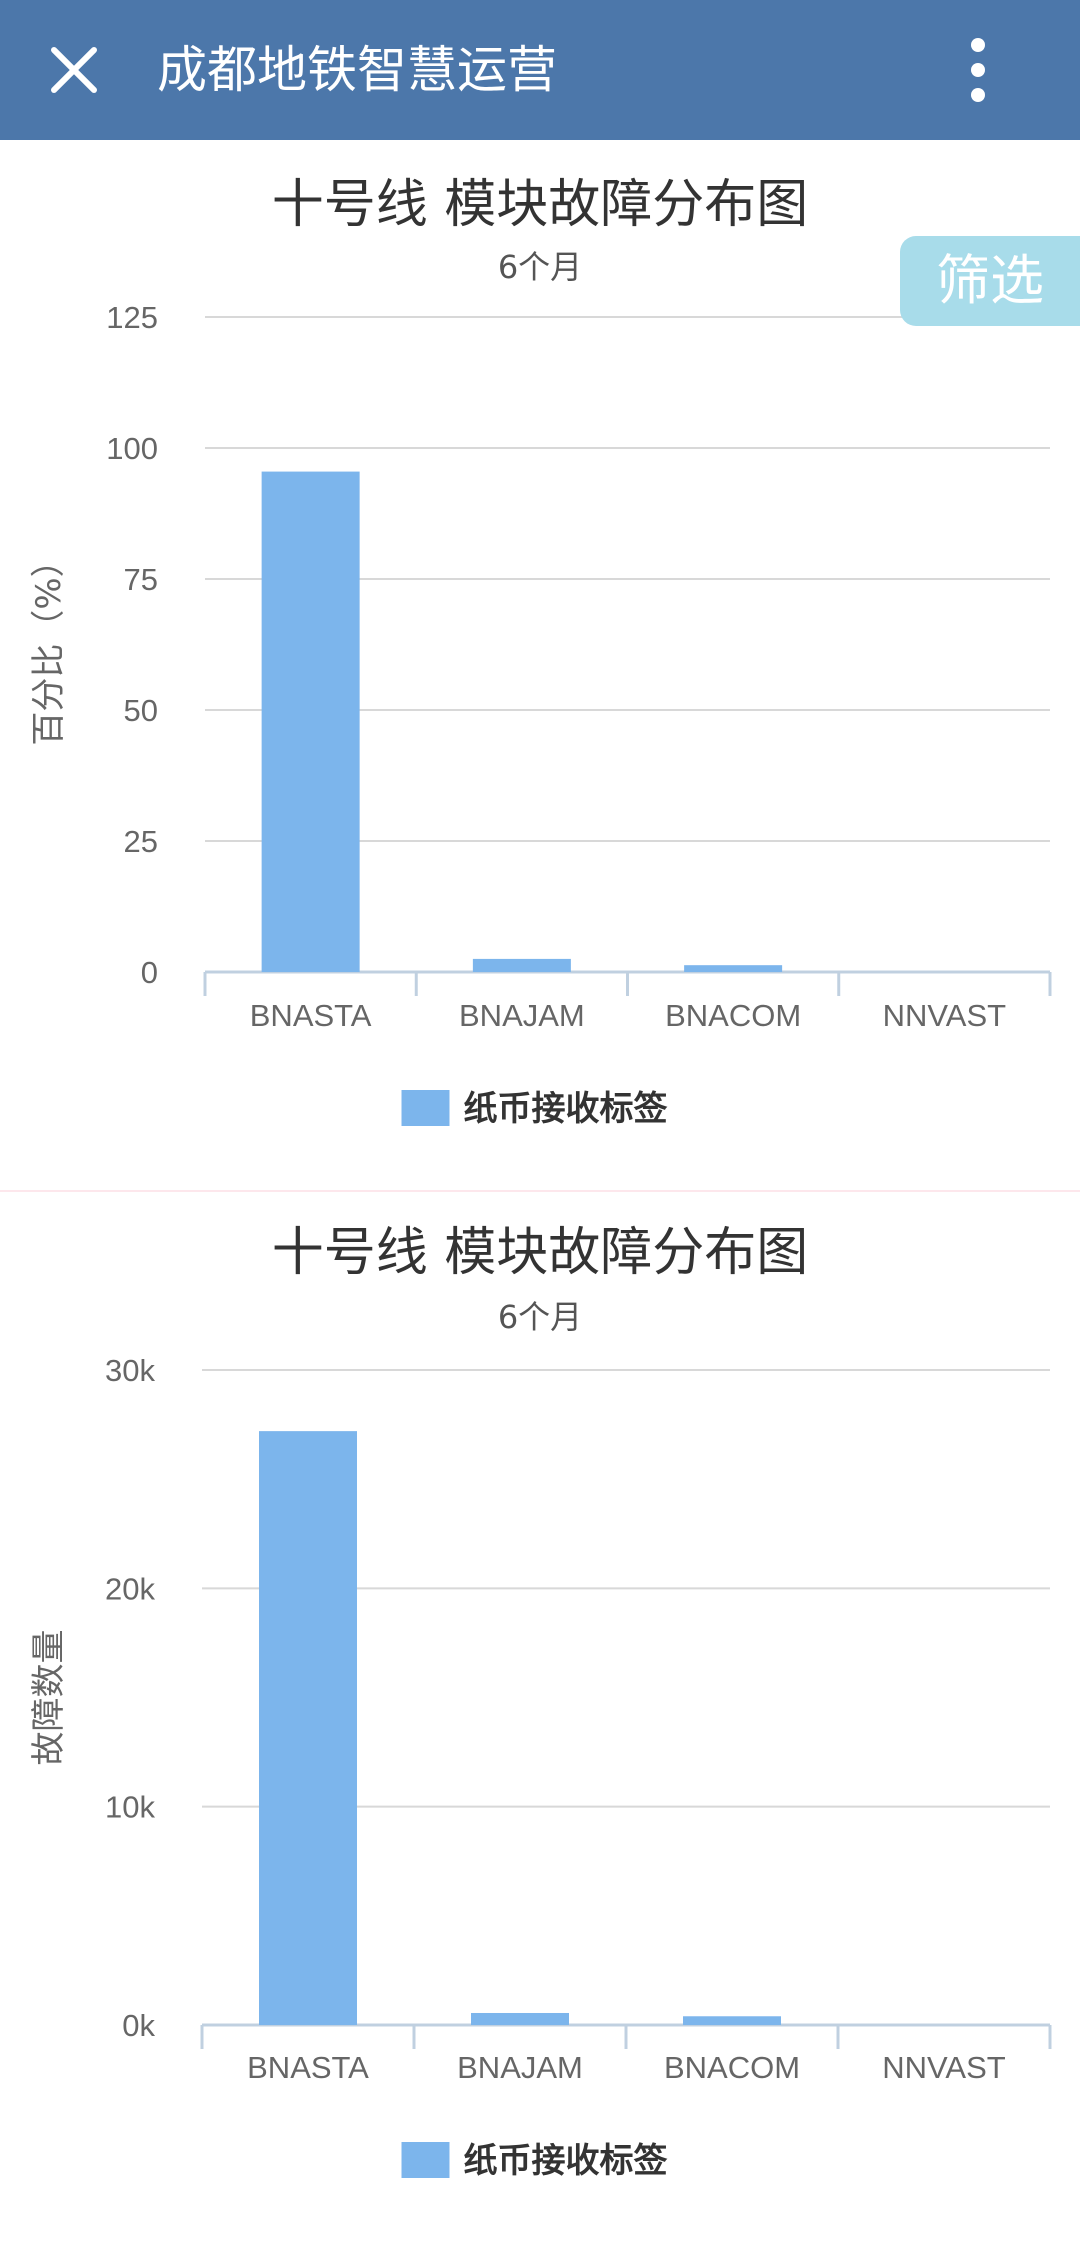 Image resolution: width=1080 pixels, height=2243 pixels. Describe the element at coordinates (130, 1370) in the screenshot. I see `y-tick-label: 30k` at that location.